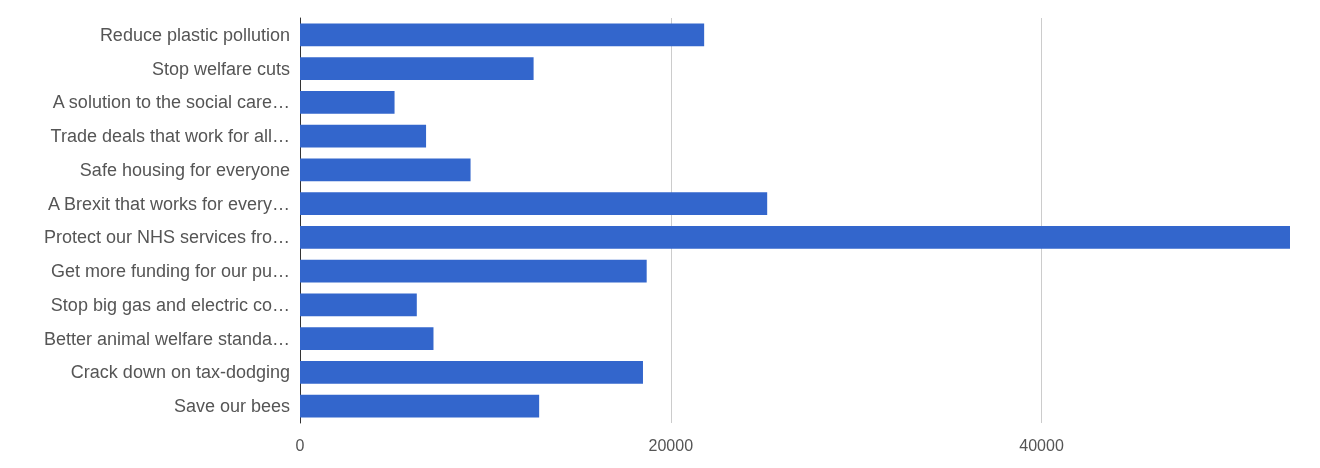 This screenshot has height=468, width=1320. What do you see at coordinates (231, 406) in the screenshot?
I see `y-tick-label: Save our bees` at bounding box center [231, 406].